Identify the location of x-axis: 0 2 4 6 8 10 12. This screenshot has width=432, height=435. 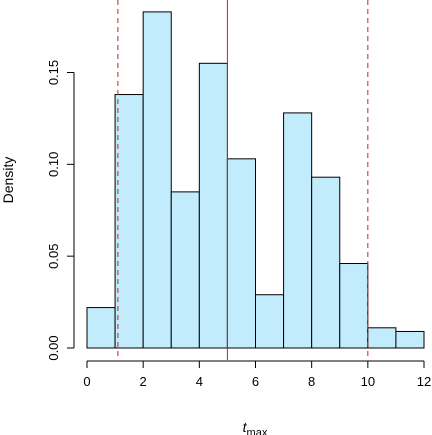
(257, 374).